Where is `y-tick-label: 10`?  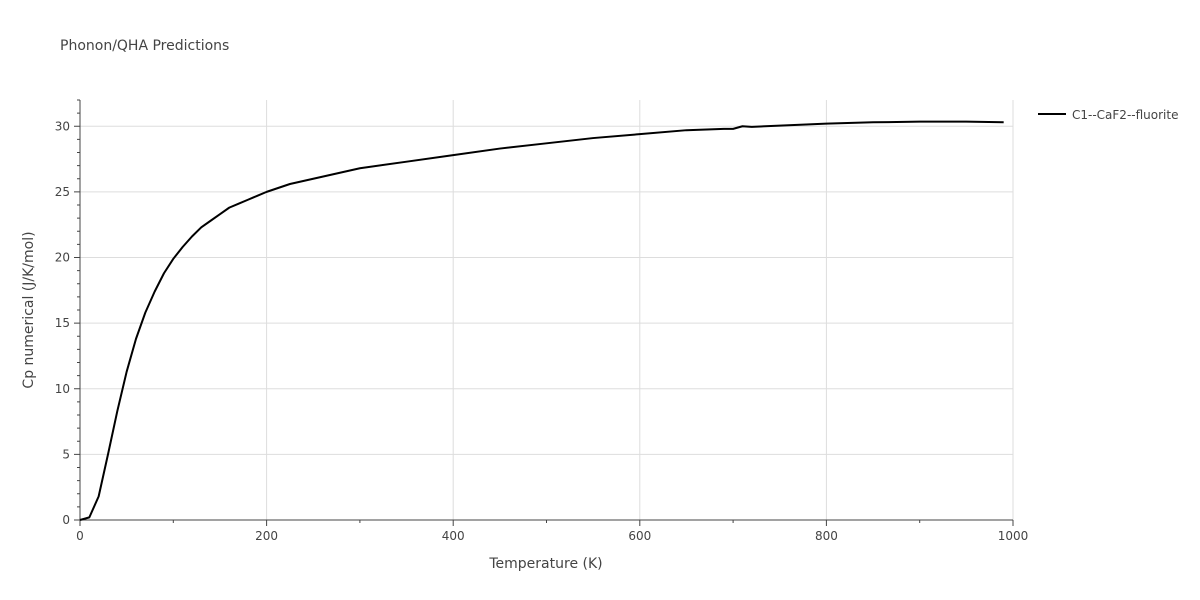 y-tick-label: 10 is located at coordinates (62, 389).